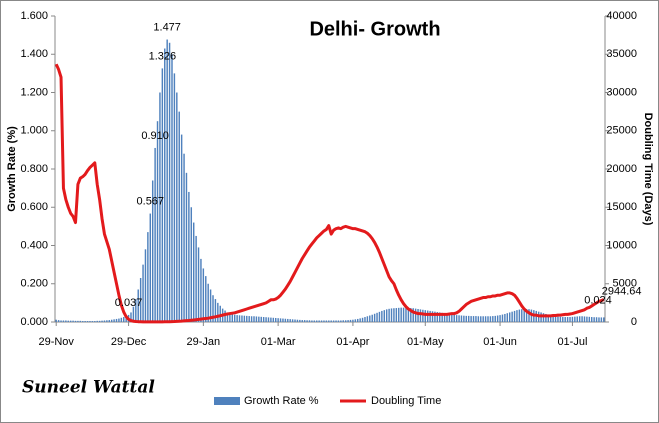 The width and height of the screenshot is (659, 423). I want to click on data-label: 0.024, so click(598, 300).